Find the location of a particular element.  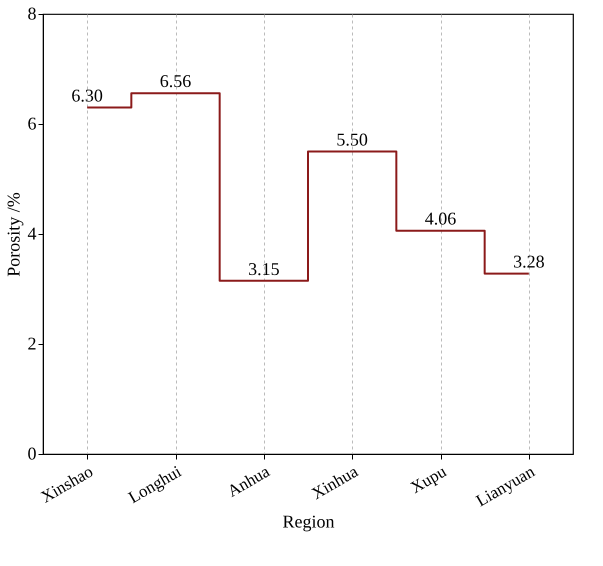

text: 3.28 is located at coordinates (529, 262).